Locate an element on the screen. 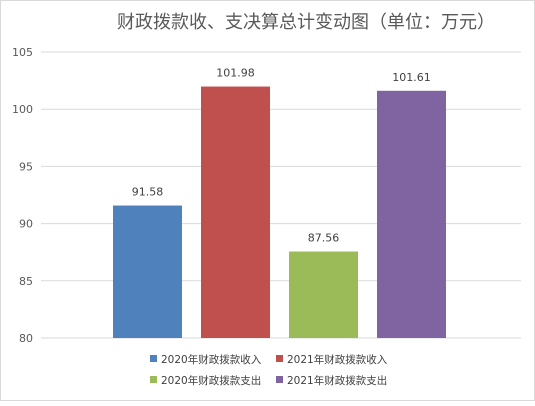  chart-title: 财政拨款收、支决算总计变动图（单位：万元） is located at coordinates (306, 22).